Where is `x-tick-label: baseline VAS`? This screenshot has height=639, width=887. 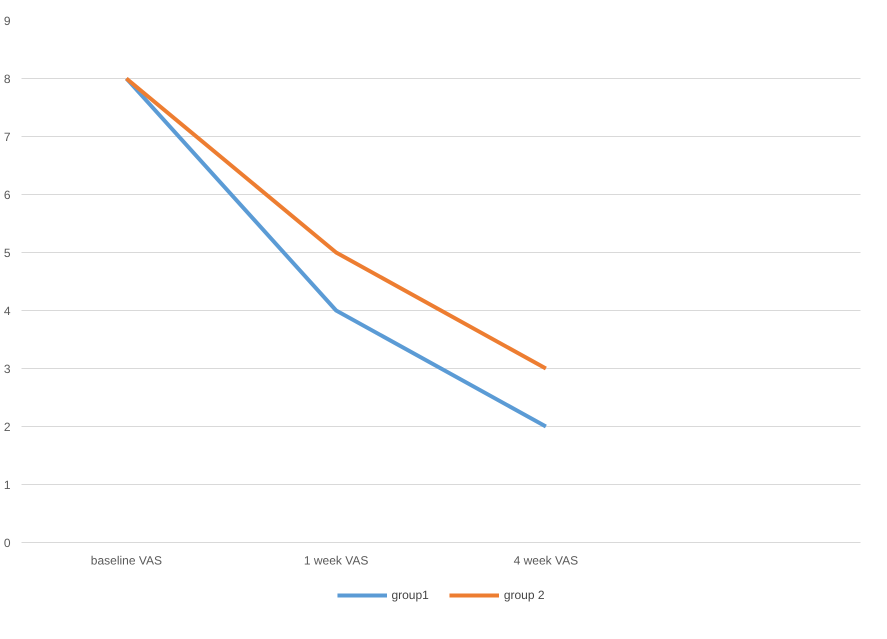 x-tick-label: baseline VAS is located at coordinates (126, 561).